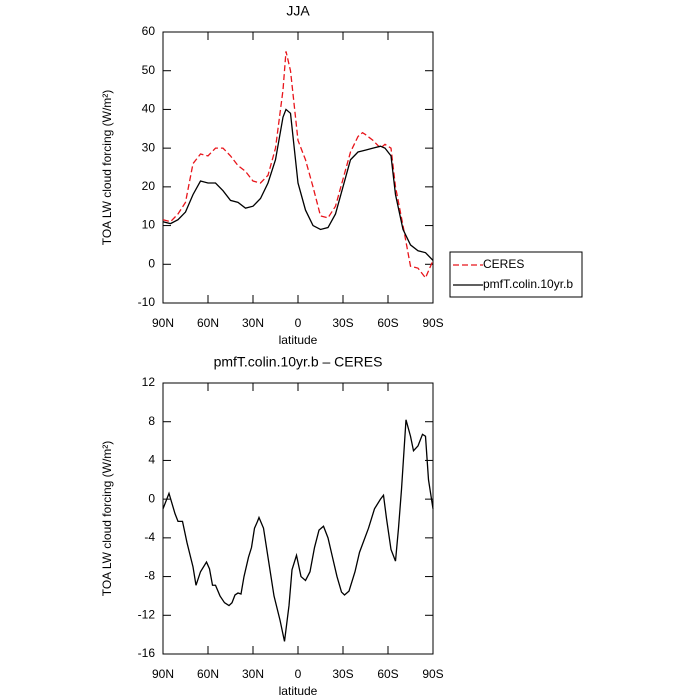  What do you see at coordinates (149, 576) in the screenshot?
I see `y-tick-label: -8` at bounding box center [149, 576].